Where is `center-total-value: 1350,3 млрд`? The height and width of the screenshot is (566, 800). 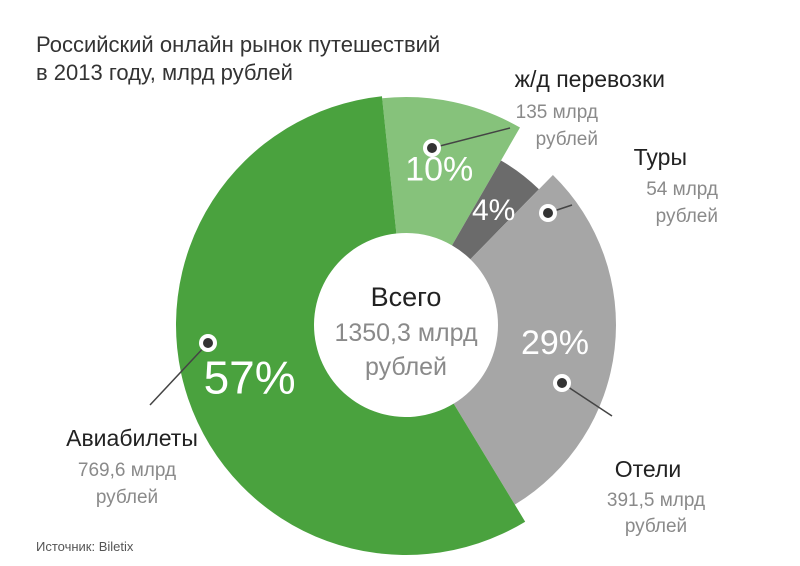 center-total-value: 1350,3 млрд is located at coordinates (406, 333).